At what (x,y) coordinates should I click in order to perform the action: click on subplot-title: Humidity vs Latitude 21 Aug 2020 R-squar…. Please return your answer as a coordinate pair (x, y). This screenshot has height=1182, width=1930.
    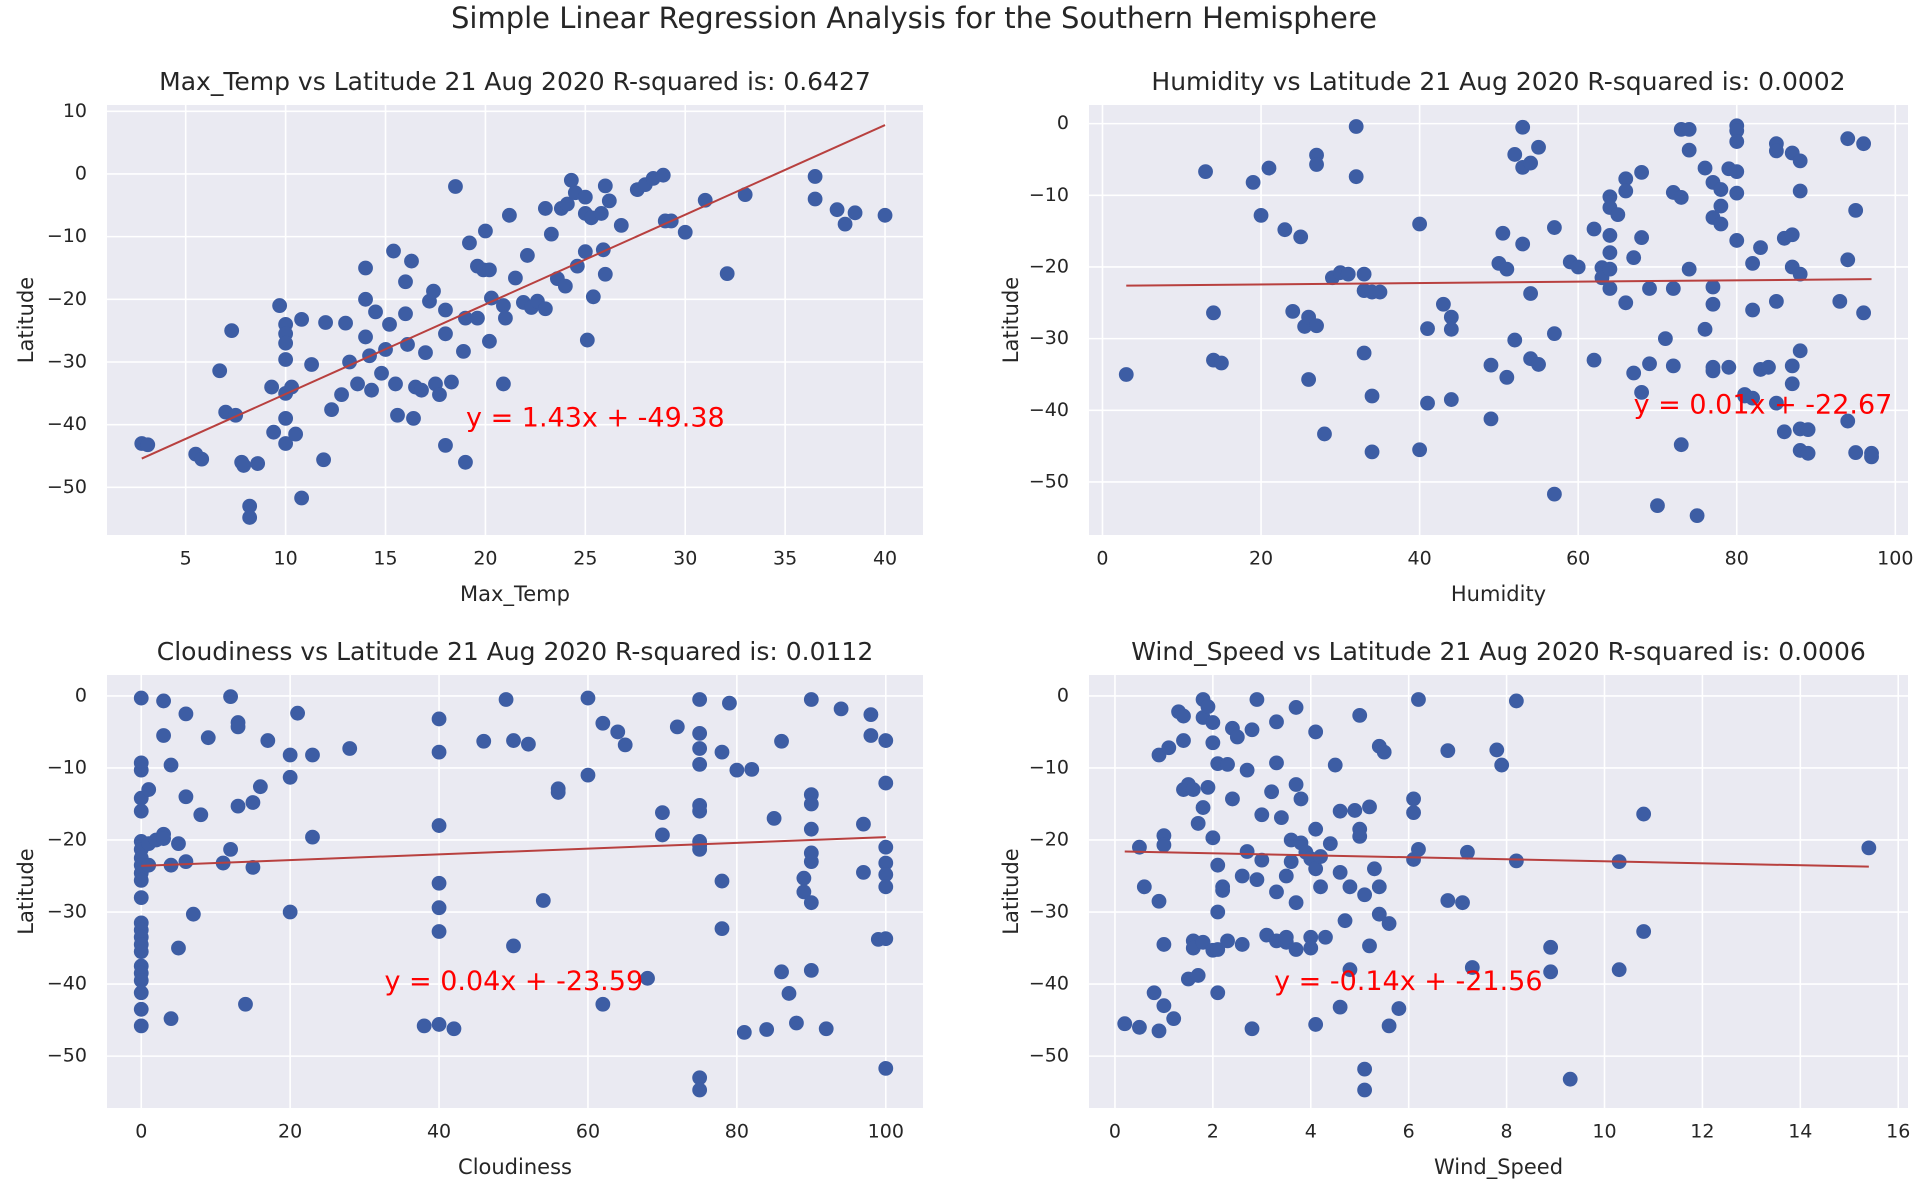
    Looking at the image, I should click on (1498, 81).